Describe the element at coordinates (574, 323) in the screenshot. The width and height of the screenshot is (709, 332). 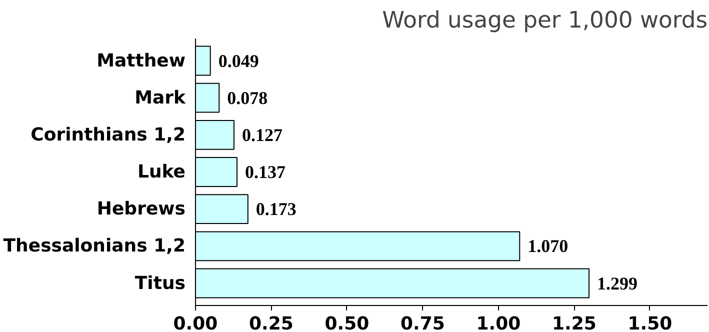
I see `x-tick-label: 1.25` at that location.